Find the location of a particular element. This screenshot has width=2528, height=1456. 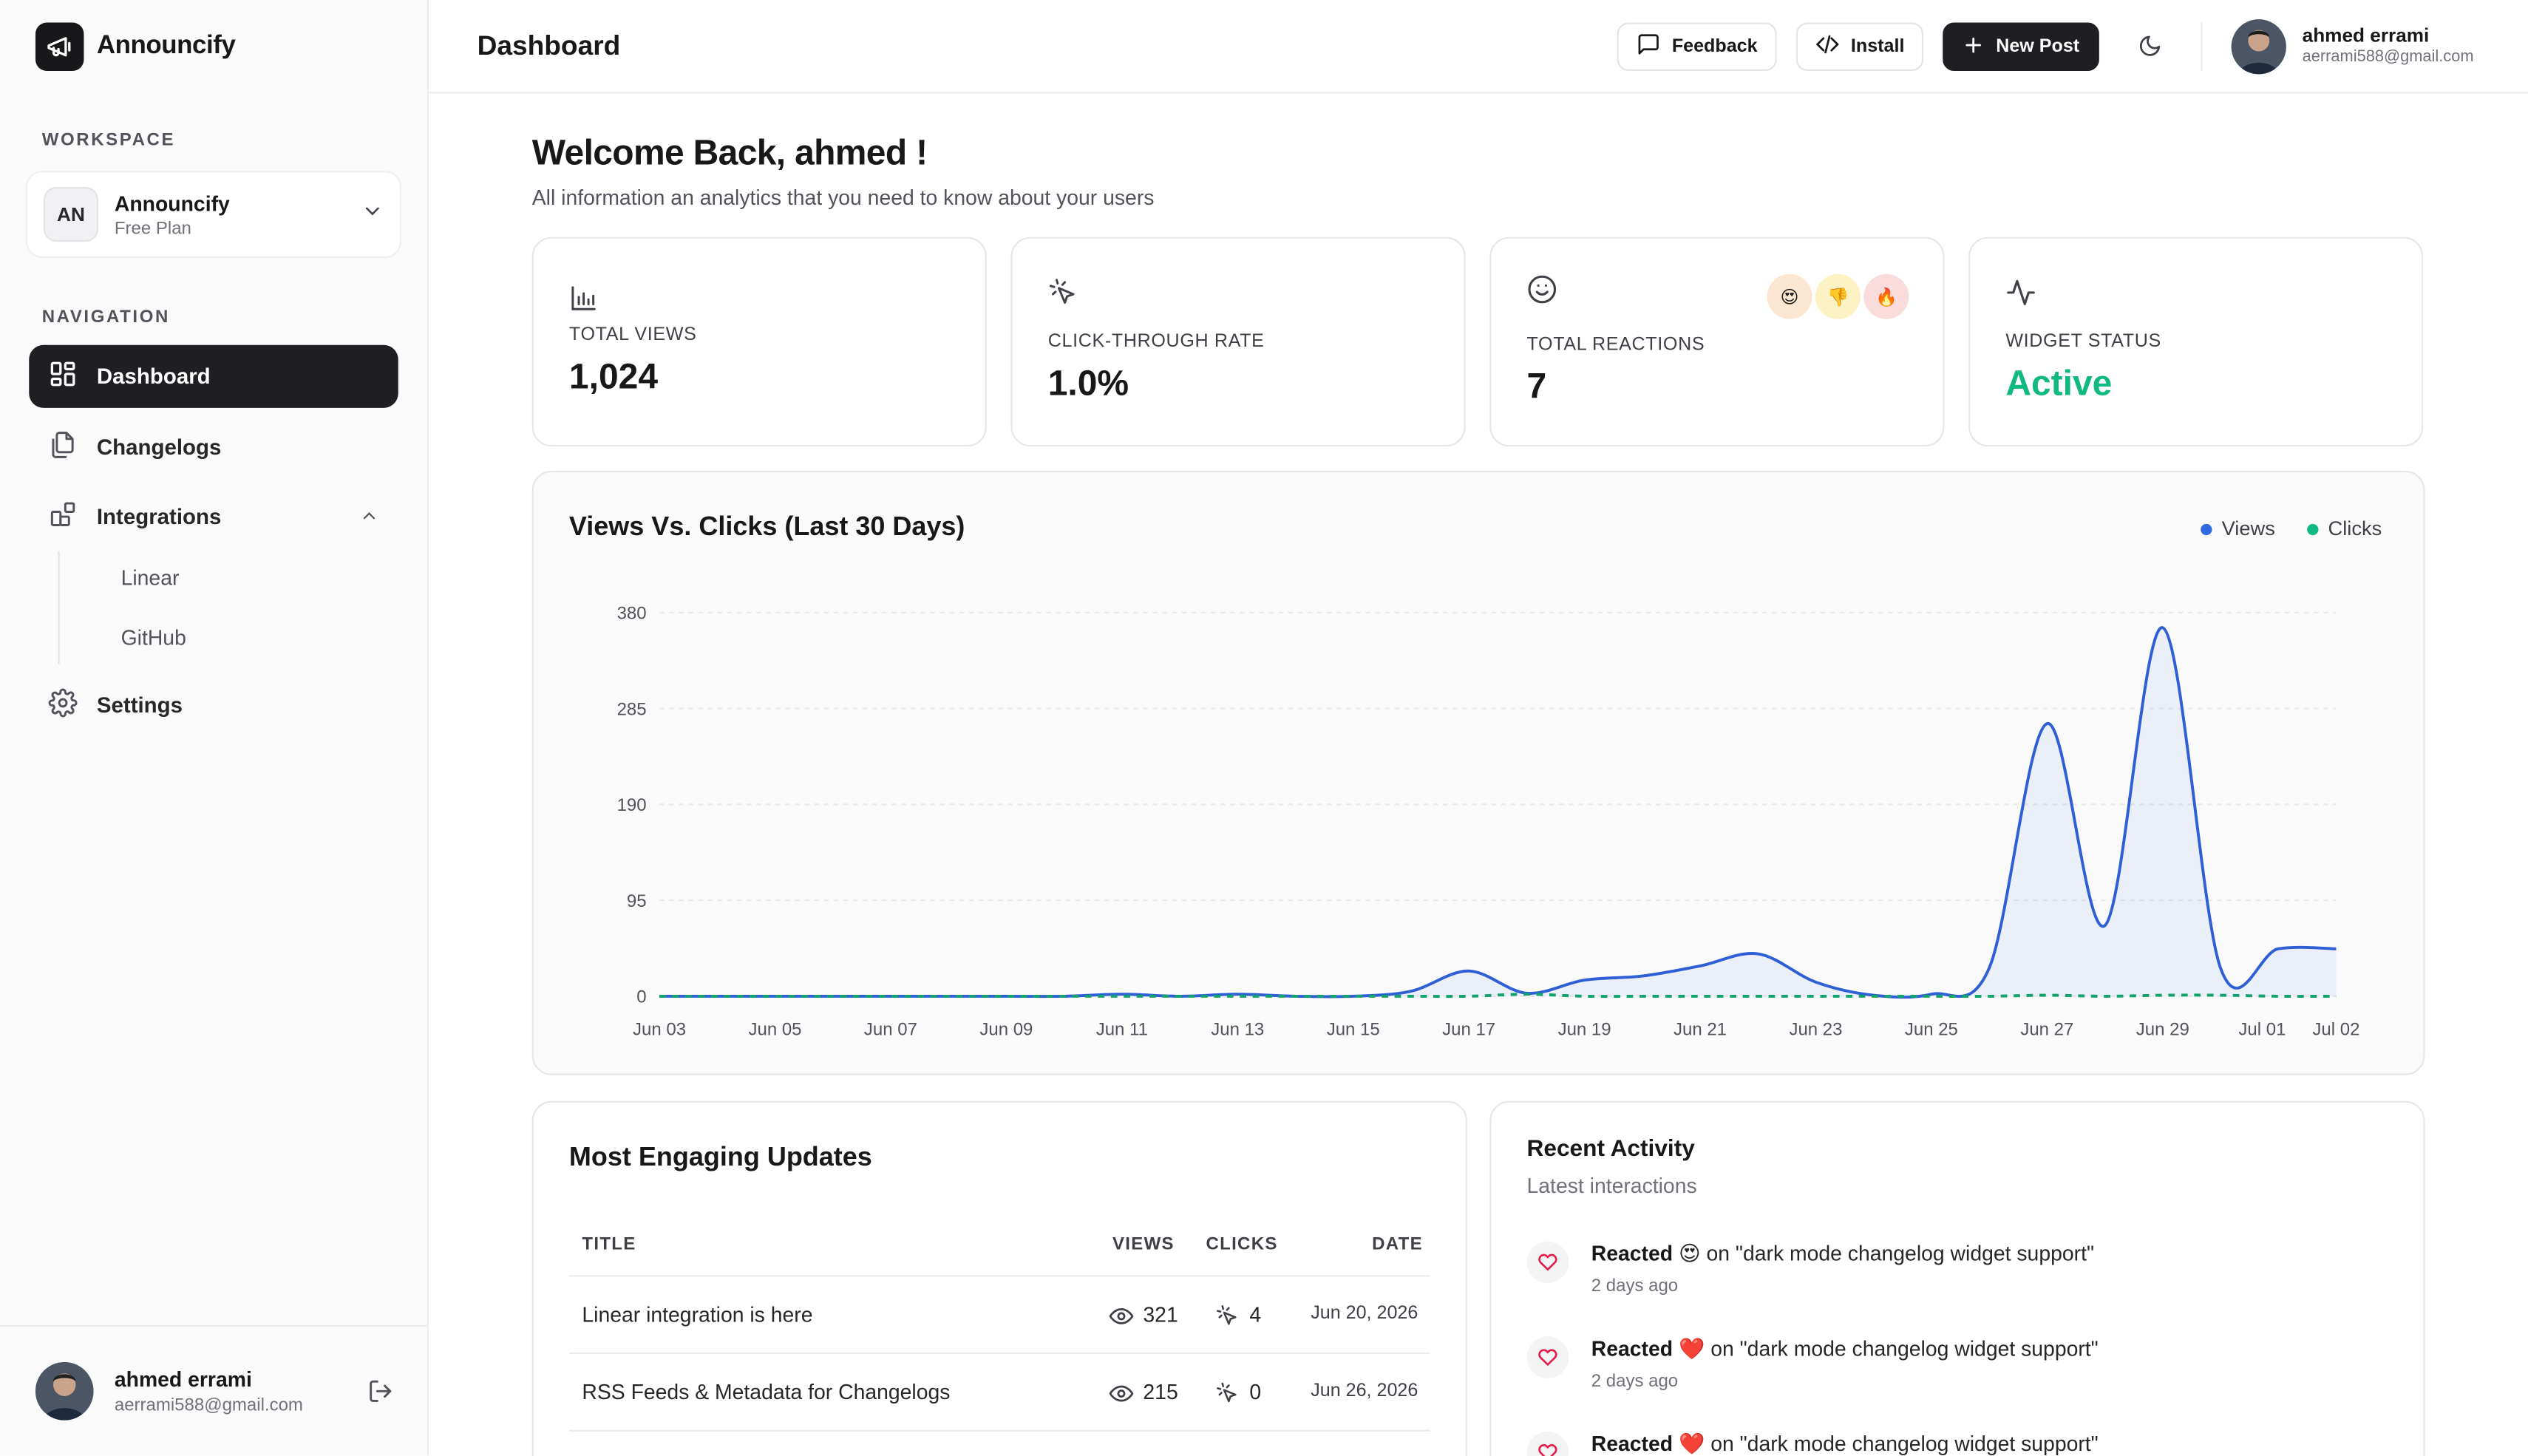

stat-card-views: TOTAL VIEWS 1,024 is located at coordinates (759, 342).